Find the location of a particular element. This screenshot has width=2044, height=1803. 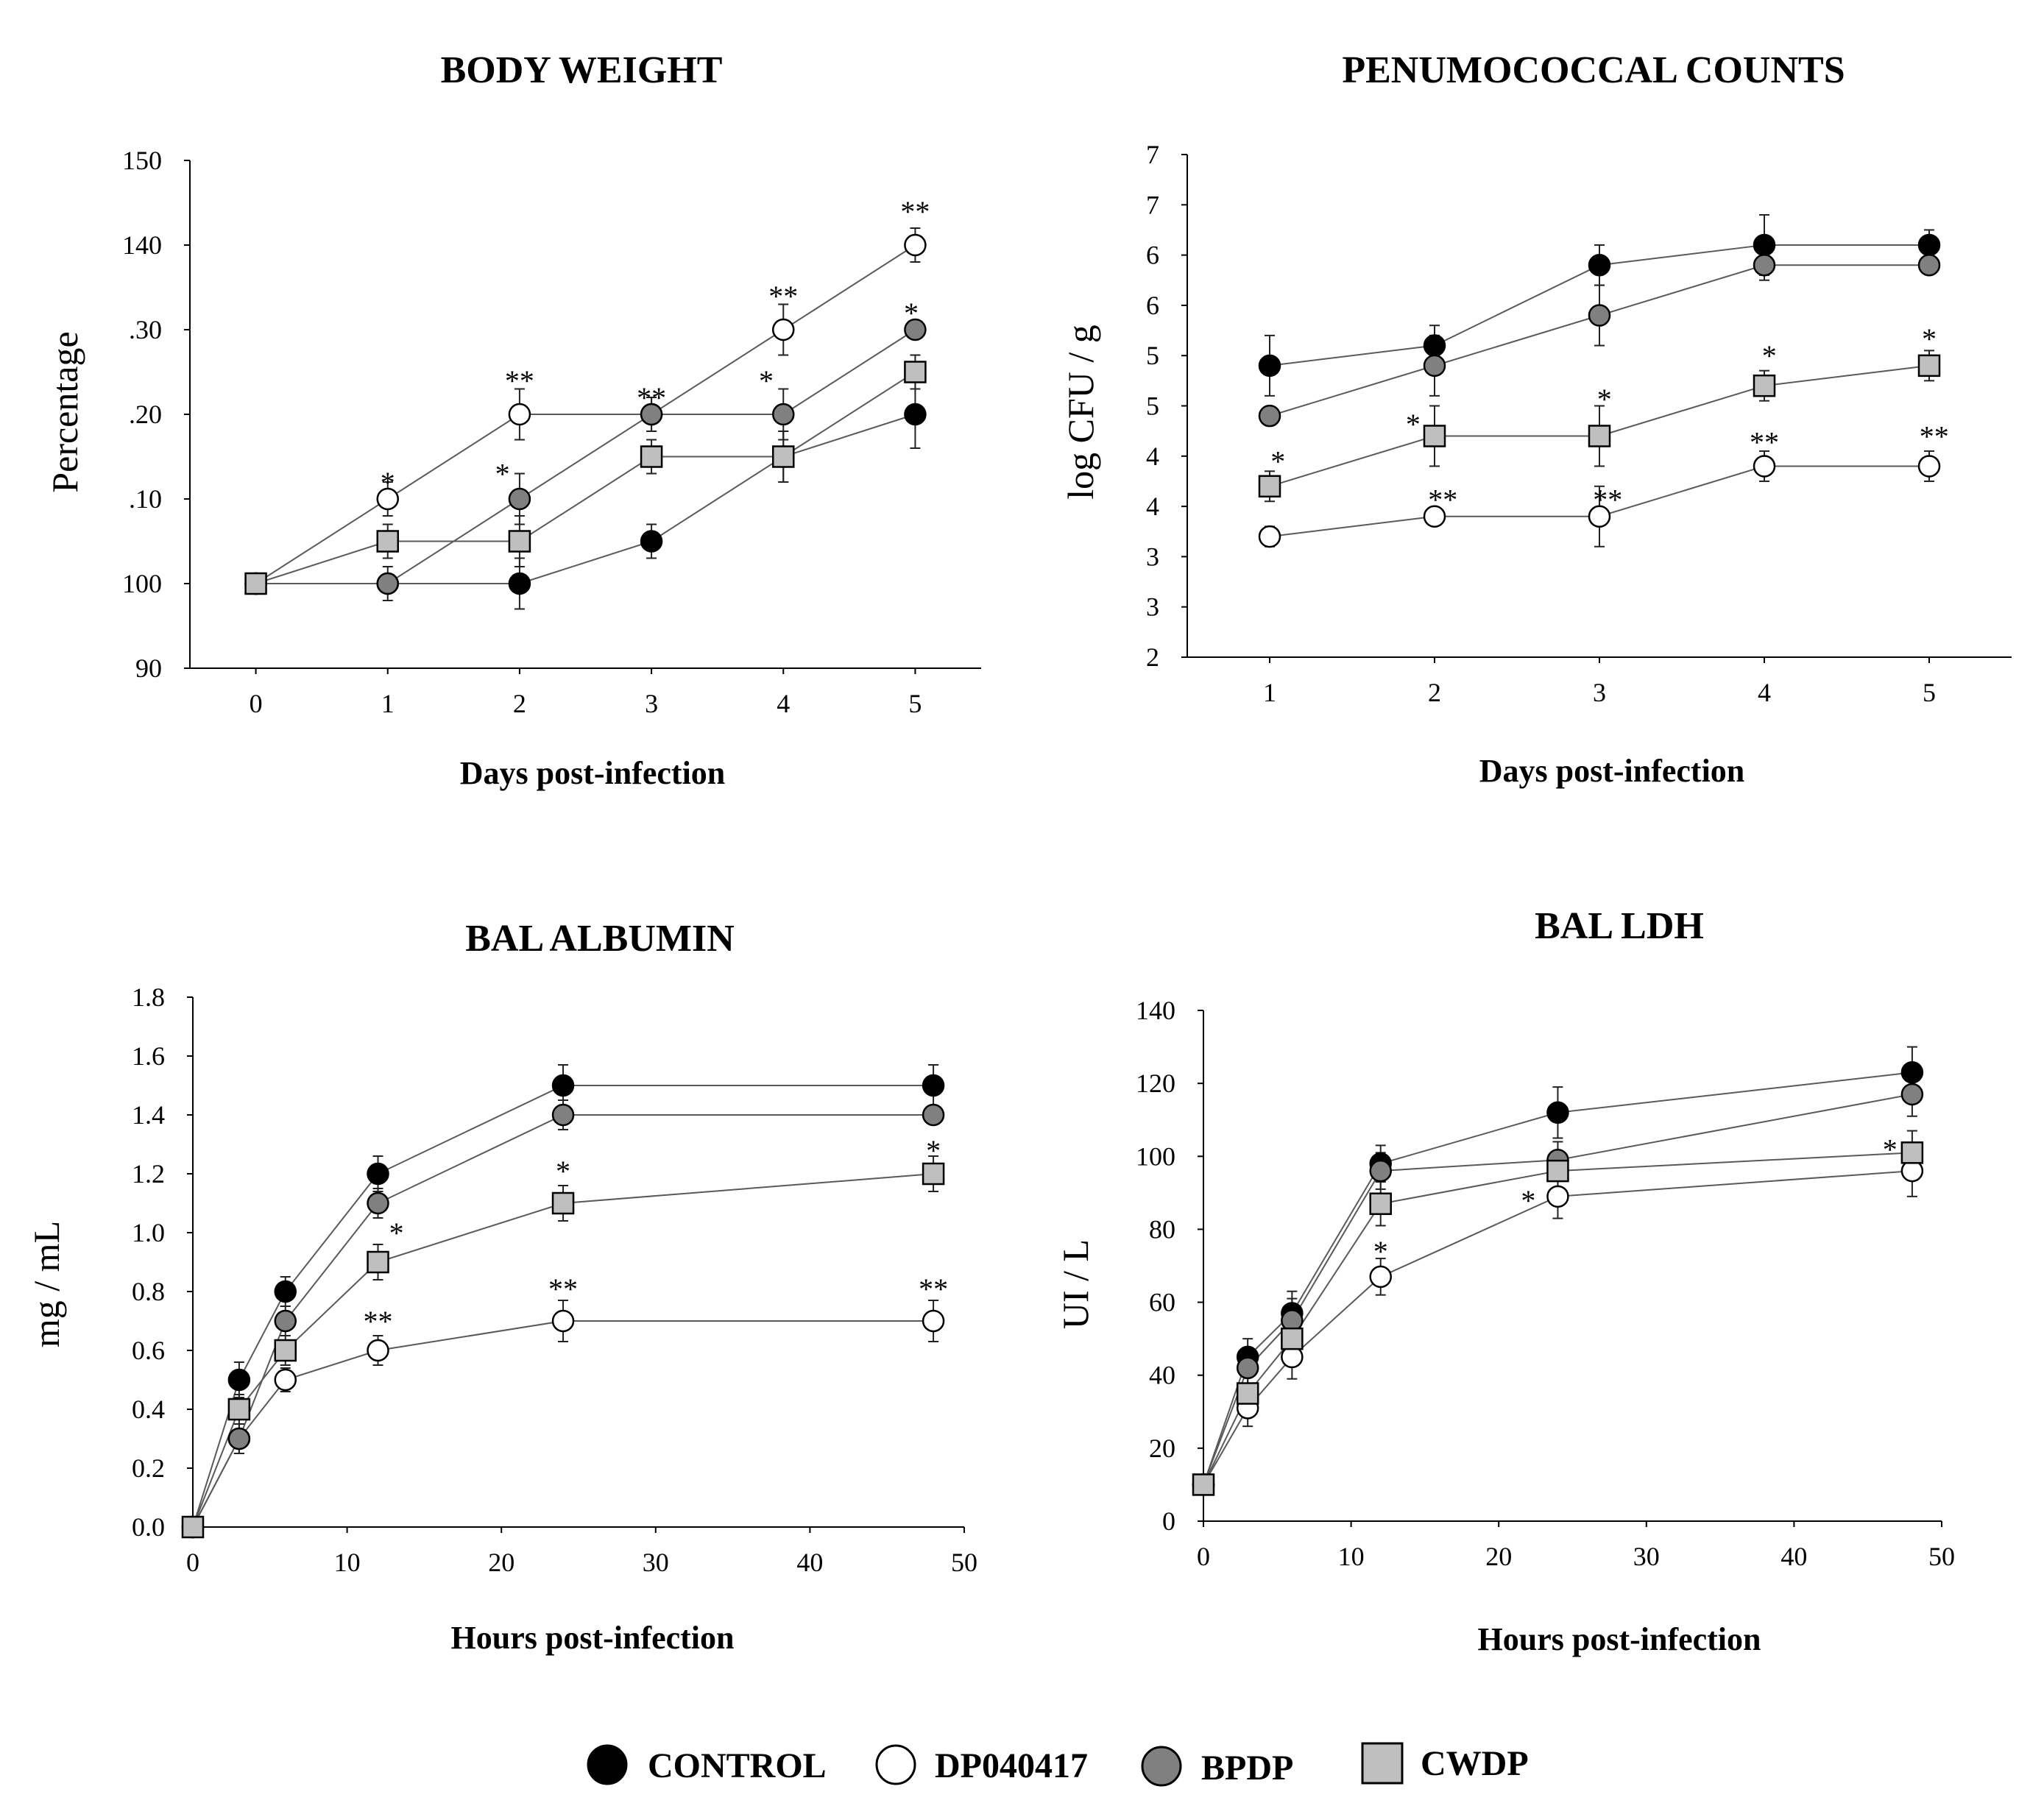

y-tick-label: 0.8 is located at coordinates (148, 1291).